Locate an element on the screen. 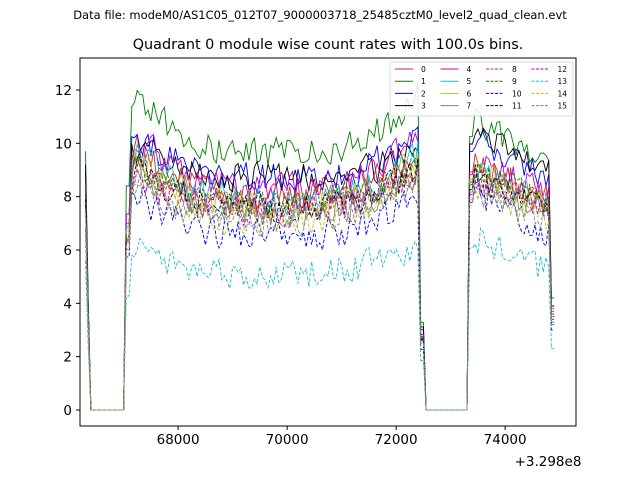  y-tick-label-0: 0 is located at coordinates (67, 411).